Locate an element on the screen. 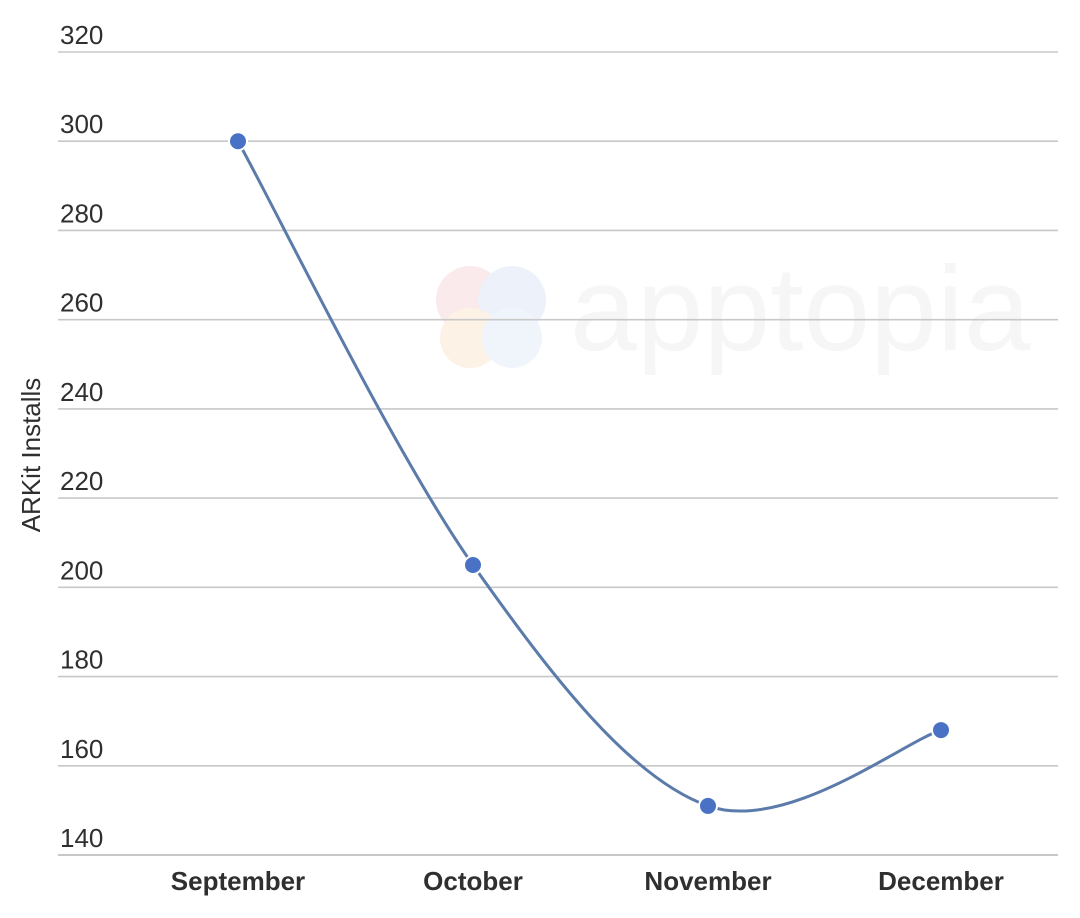 This screenshot has width=1080, height=918. y-tick-label: 220 is located at coordinates (81, 481).